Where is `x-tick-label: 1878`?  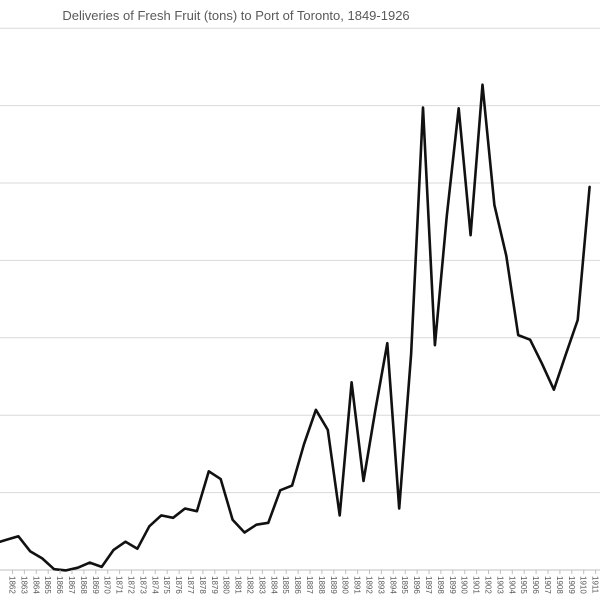
x-tick-label: 1878 is located at coordinates (202, 585).